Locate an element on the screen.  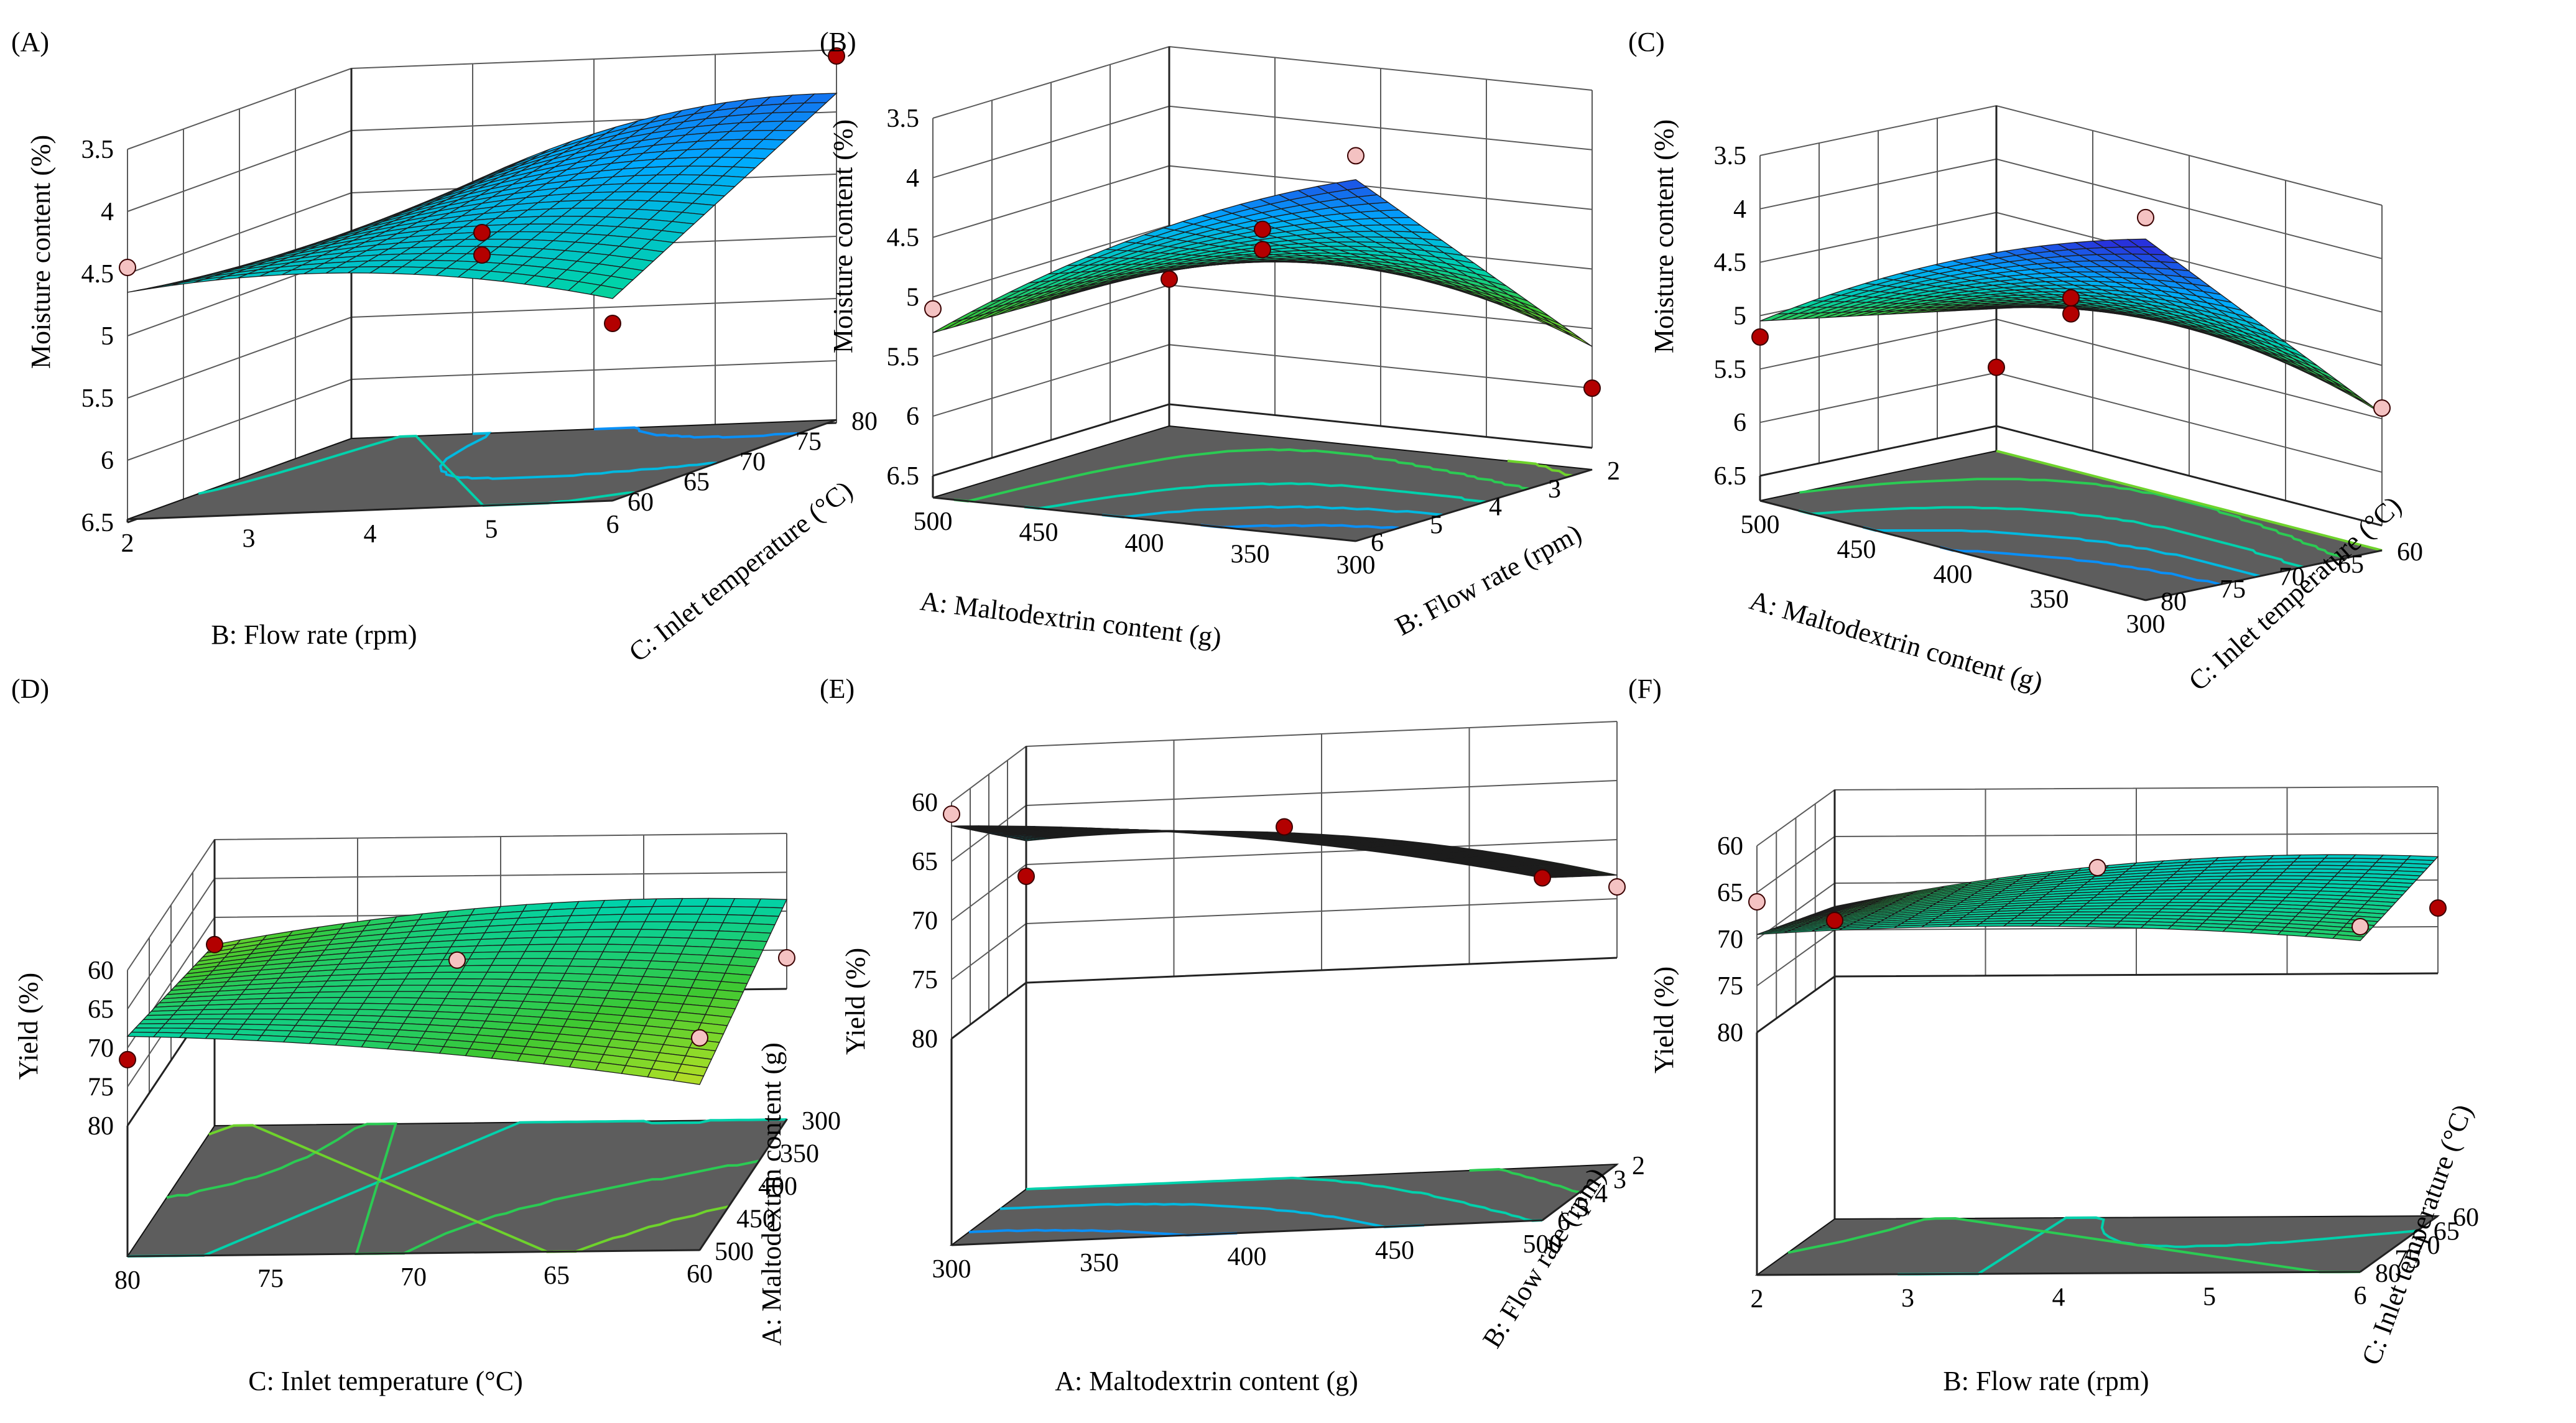
z-axis-title: Yield (%) is located at coordinates (1664, 1019).